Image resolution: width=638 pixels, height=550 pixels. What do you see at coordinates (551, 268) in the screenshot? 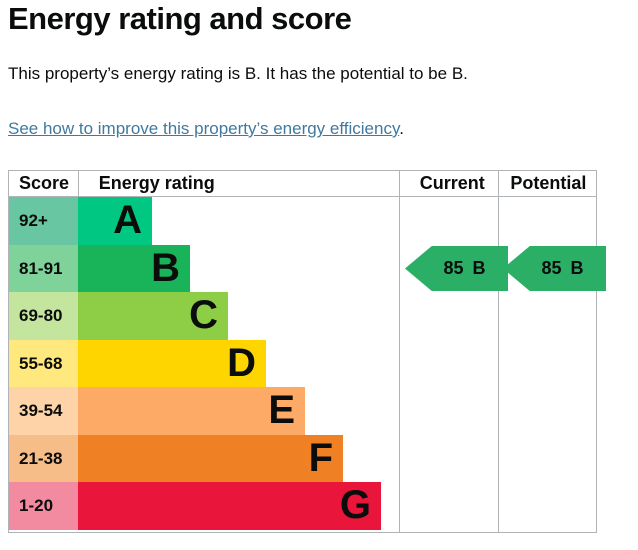
I see `potential-rating-score: 85` at bounding box center [551, 268].